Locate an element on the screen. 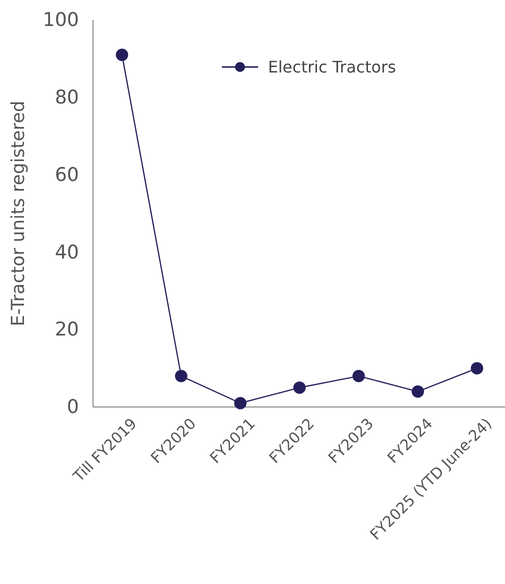 The width and height of the screenshot is (505, 584). y-tick-label: 0 is located at coordinates (72, 407).